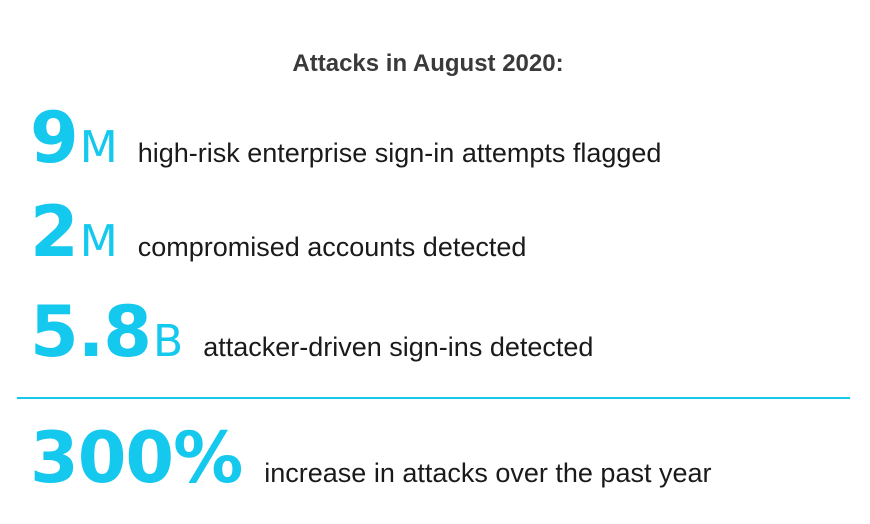 The width and height of the screenshot is (870, 524). I want to click on stat-number: 2, so click(54, 232).